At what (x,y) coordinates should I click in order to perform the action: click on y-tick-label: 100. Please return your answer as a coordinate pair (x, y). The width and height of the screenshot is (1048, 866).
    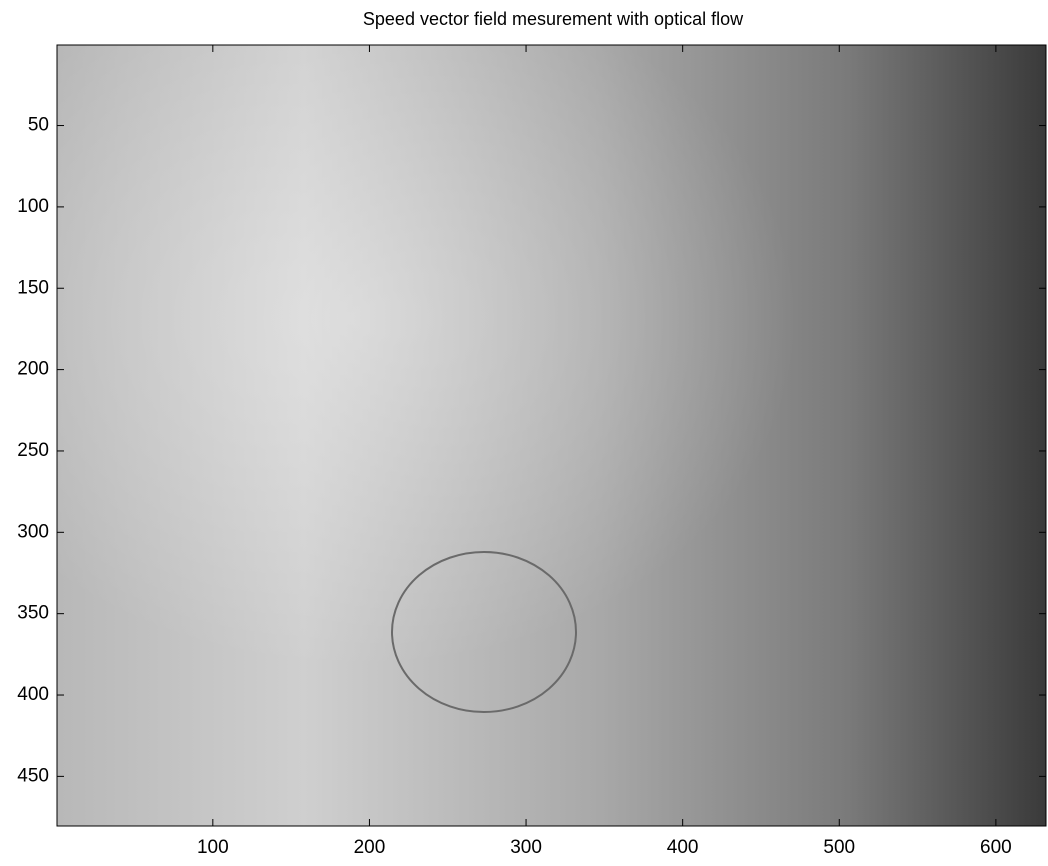
    Looking at the image, I should click on (33, 206).